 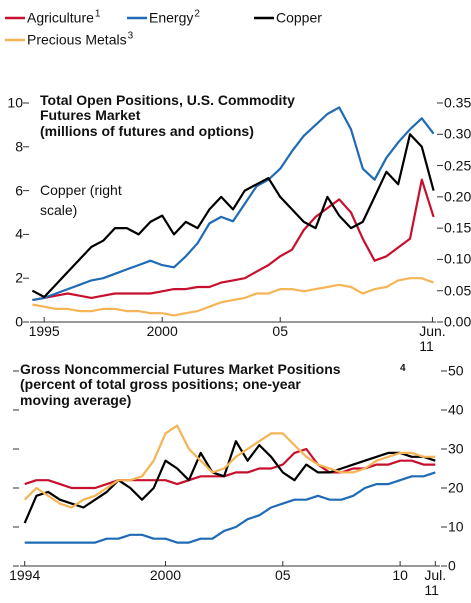 I want to click on x-tick-label: 10, so click(x=400, y=575).